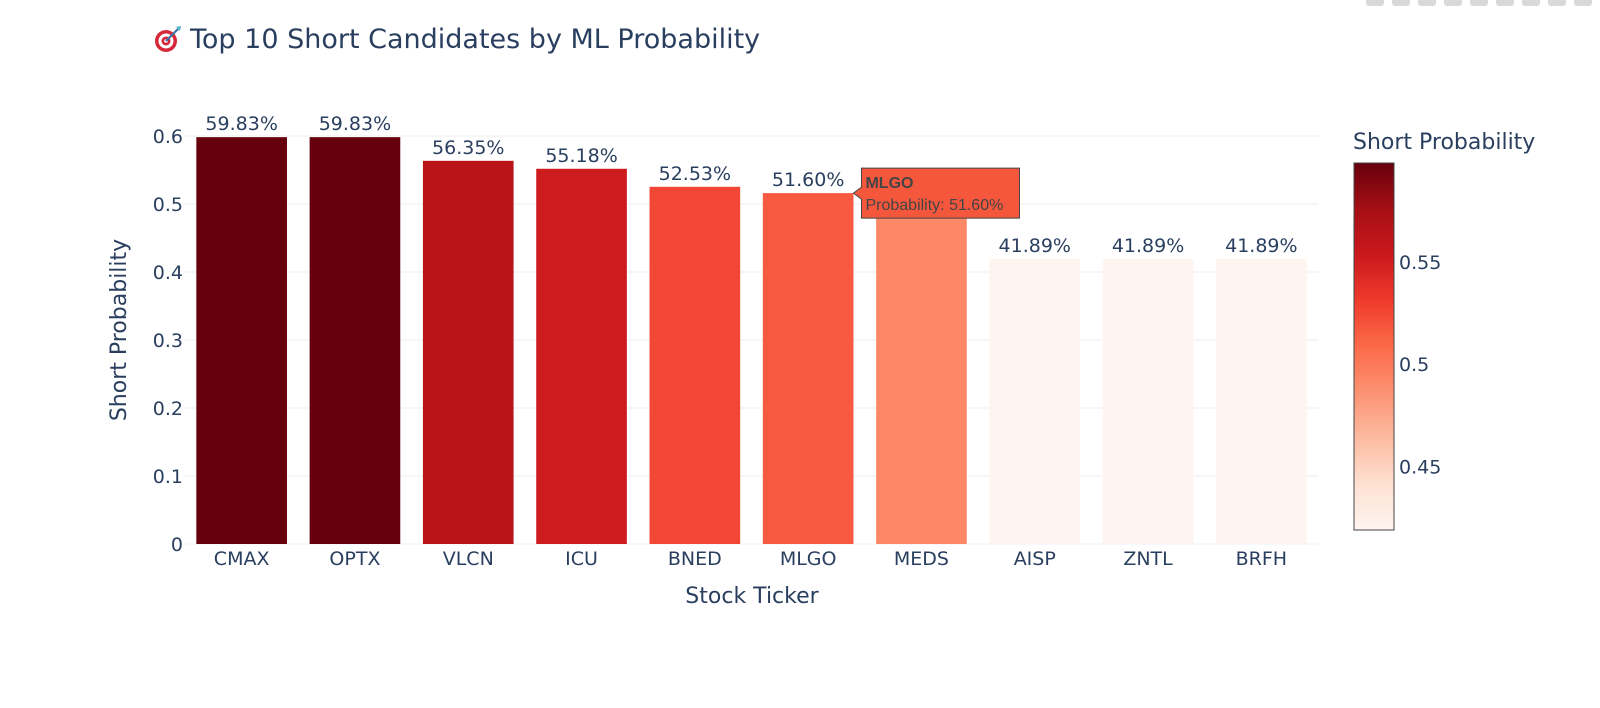 The width and height of the screenshot is (1600, 708). I want to click on plot-modebar, so click(1479, 4).